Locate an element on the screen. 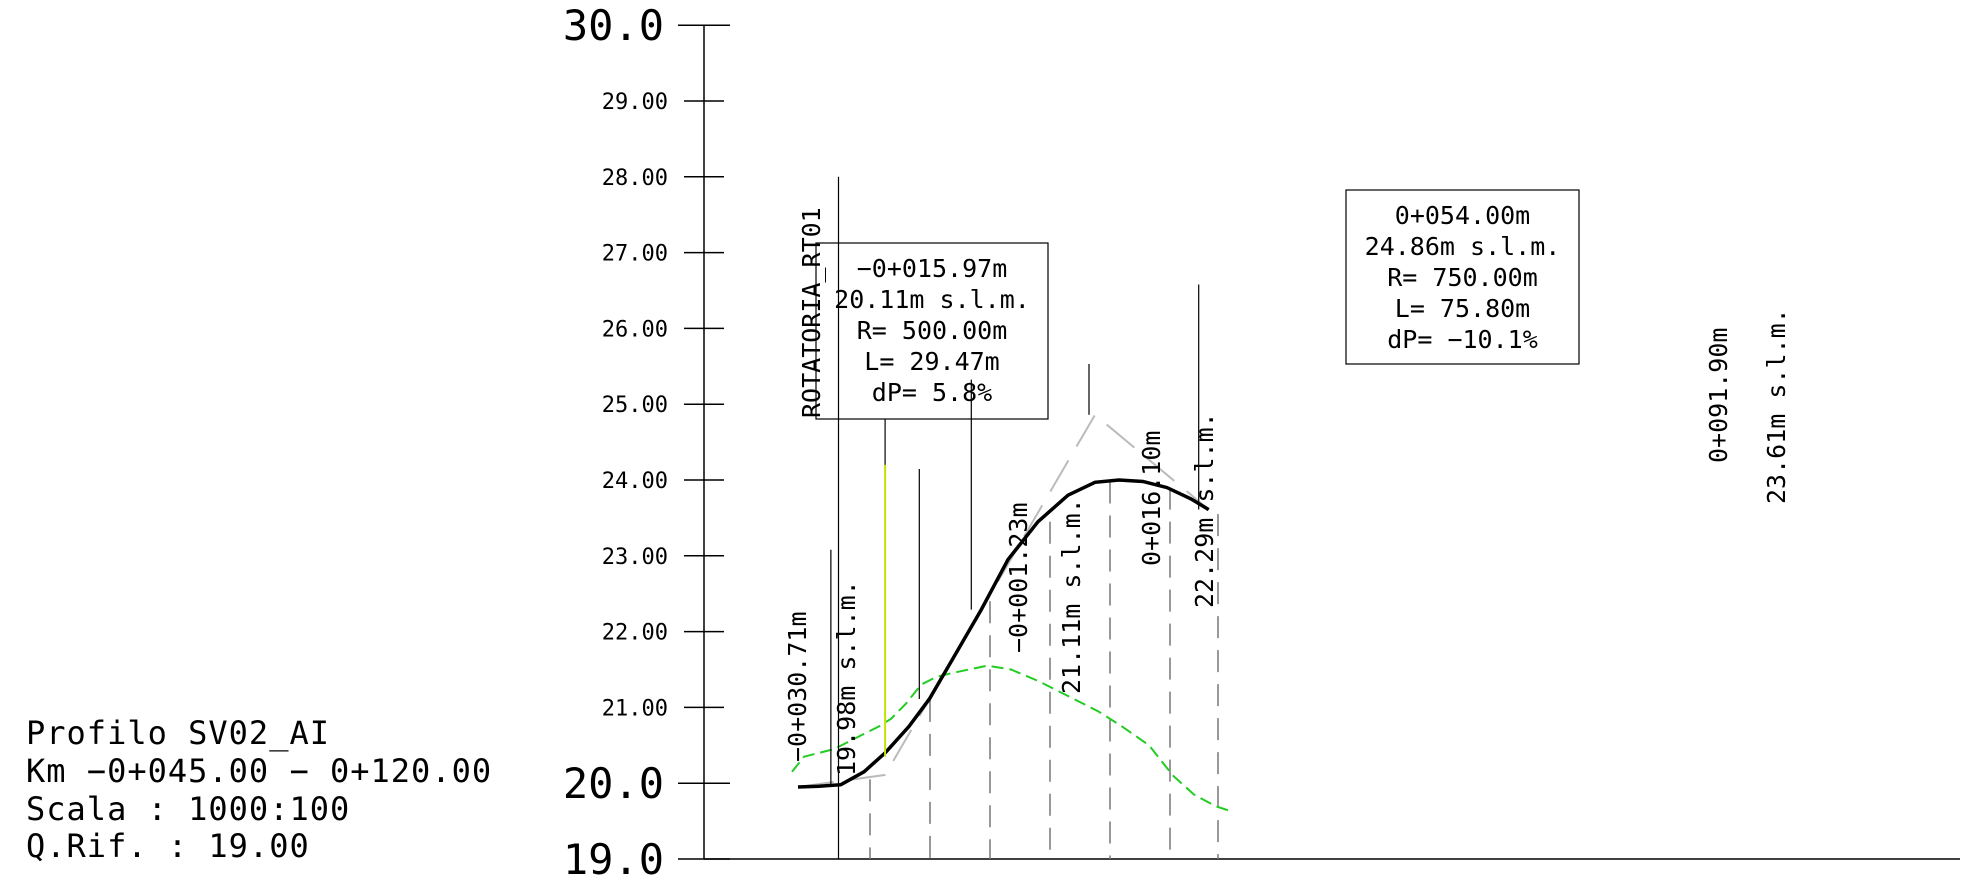 This screenshot has height=881, width=1971. axis-tick-label: 22.00 is located at coordinates (635, 633).